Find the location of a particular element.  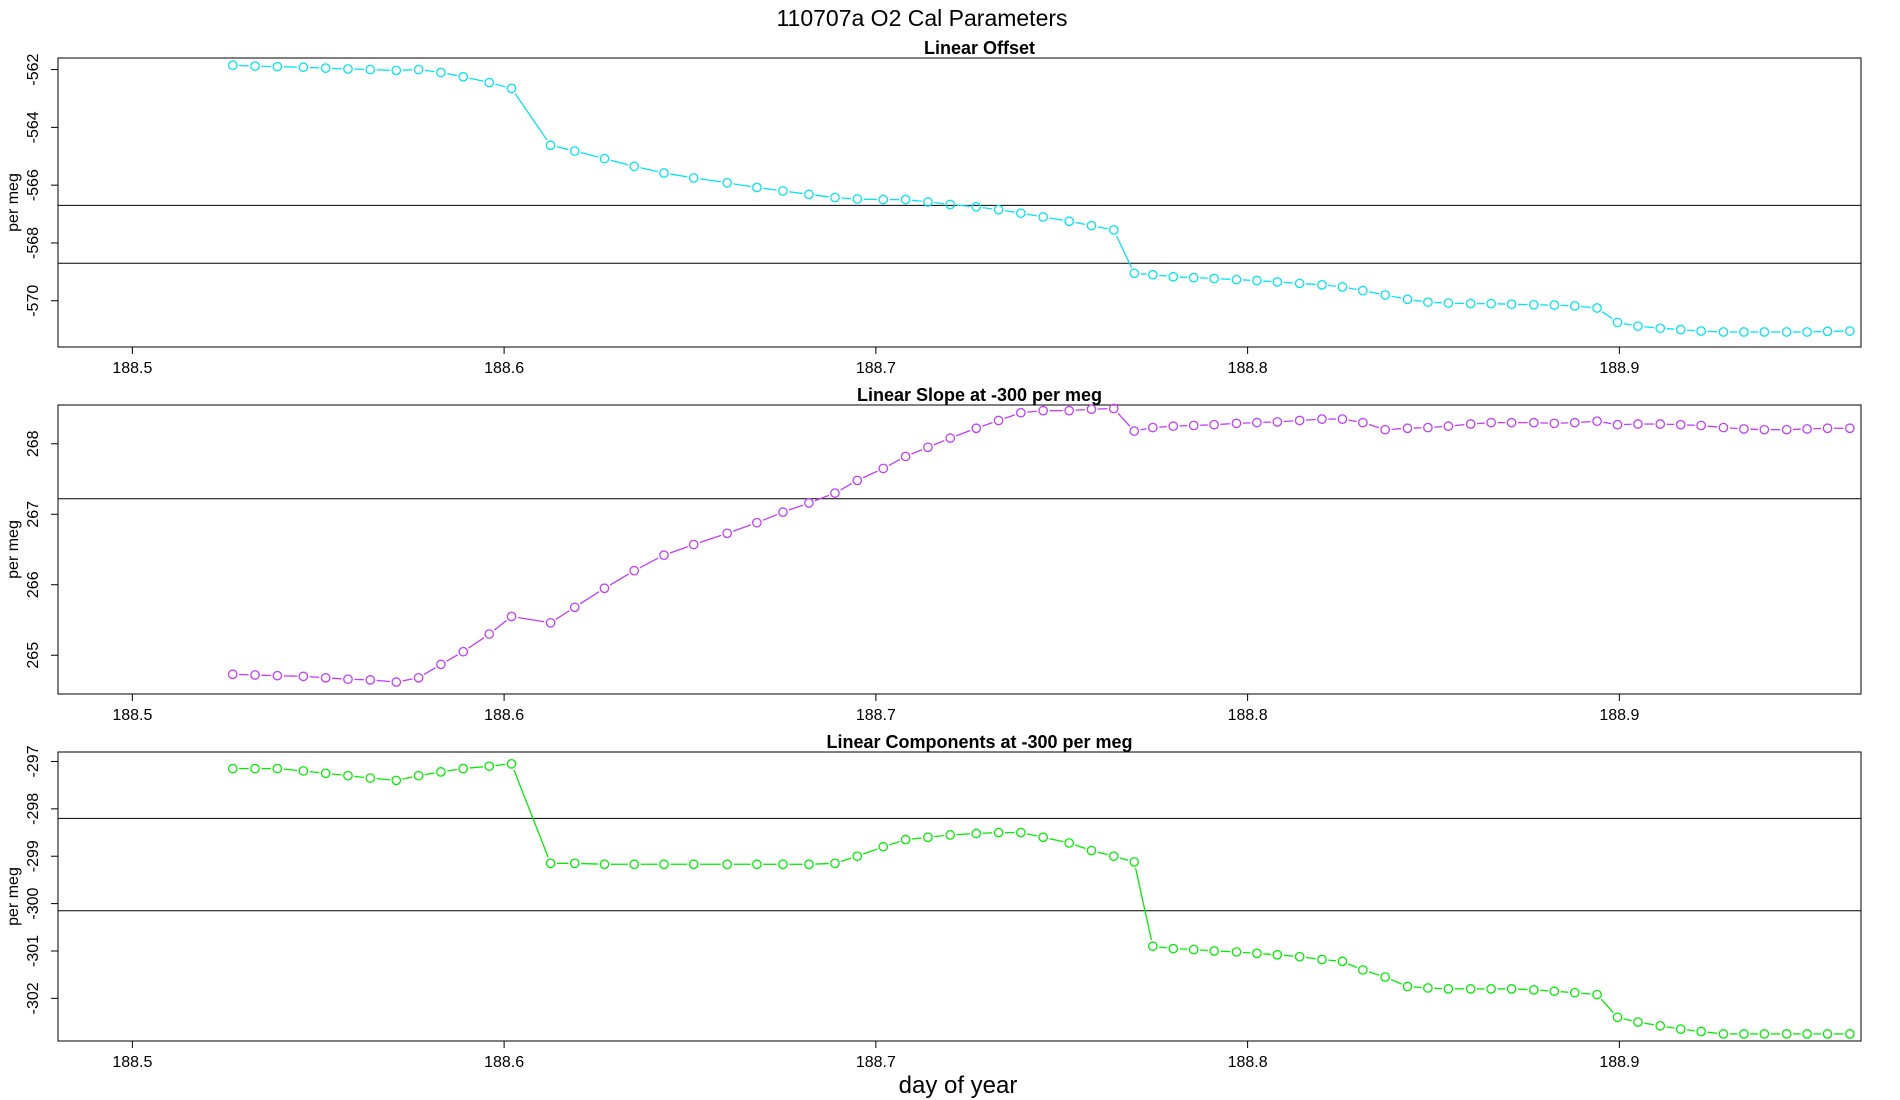

x-axis-title: day of year is located at coordinates (958, 1085).